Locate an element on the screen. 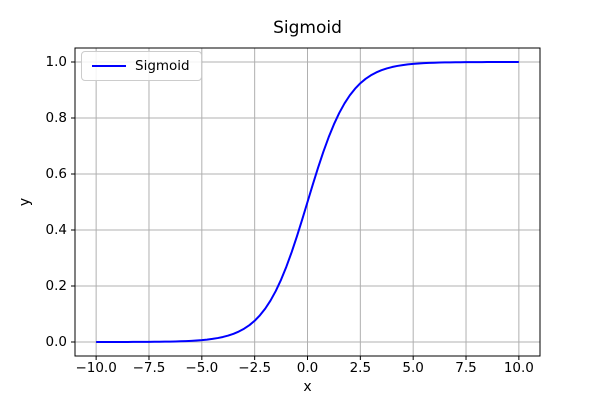 The height and width of the screenshot is (400, 600). y-tick-label: 1.0 is located at coordinates (56, 62).